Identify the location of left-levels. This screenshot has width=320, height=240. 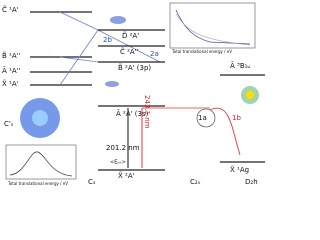
(61, 48).